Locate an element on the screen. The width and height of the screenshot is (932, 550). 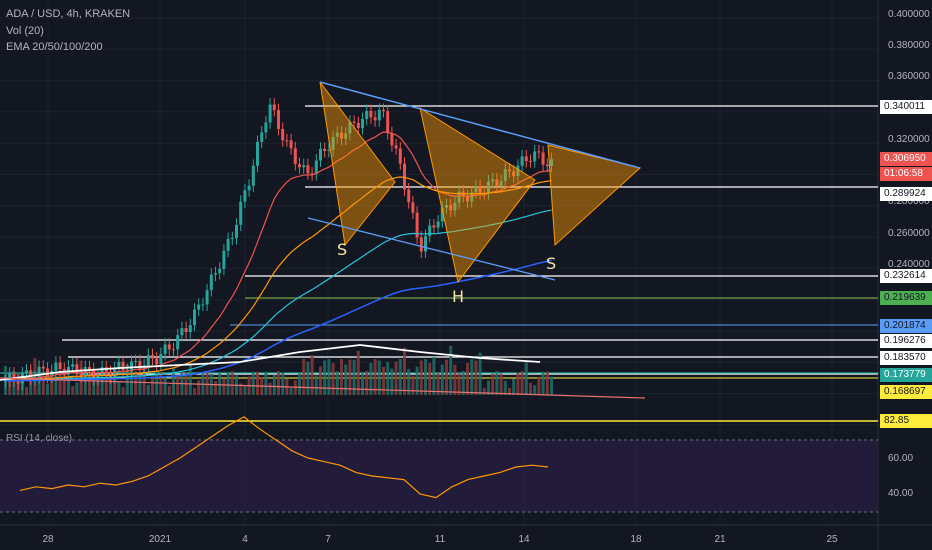
price-tag: 0.289924 is located at coordinates (906, 194).